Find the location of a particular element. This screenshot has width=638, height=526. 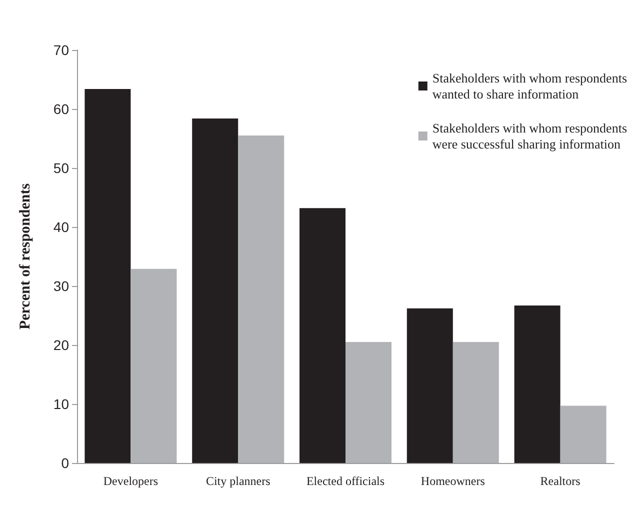

x-tick-label: Elected officials is located at coordinates (345, 481).